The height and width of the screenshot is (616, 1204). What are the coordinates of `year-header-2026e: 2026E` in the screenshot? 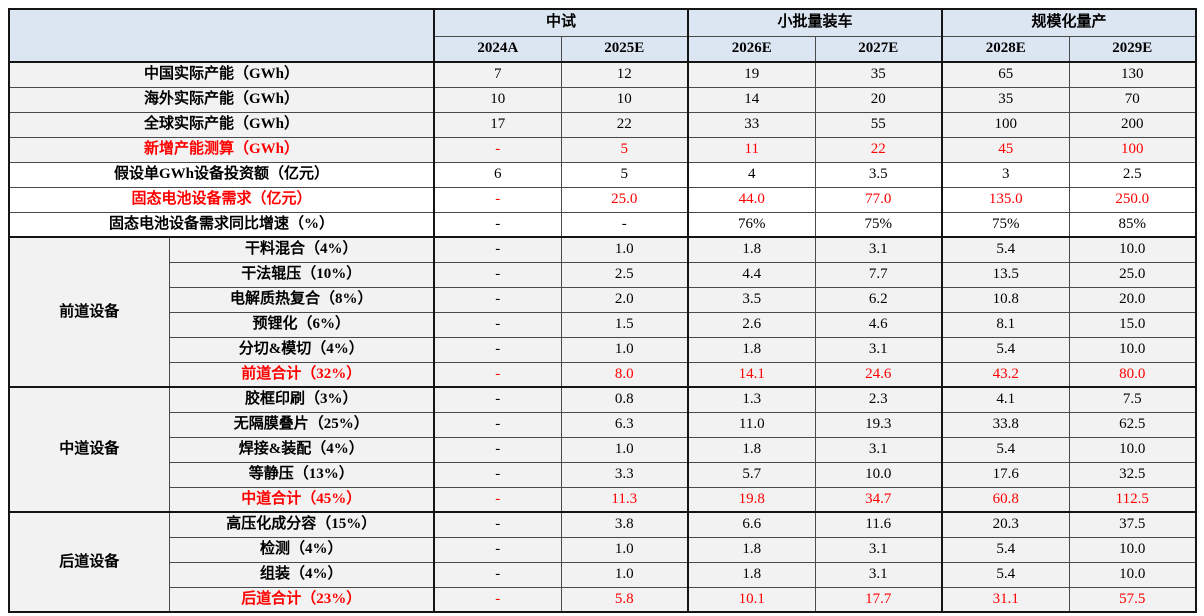 It's located at (751, 49).